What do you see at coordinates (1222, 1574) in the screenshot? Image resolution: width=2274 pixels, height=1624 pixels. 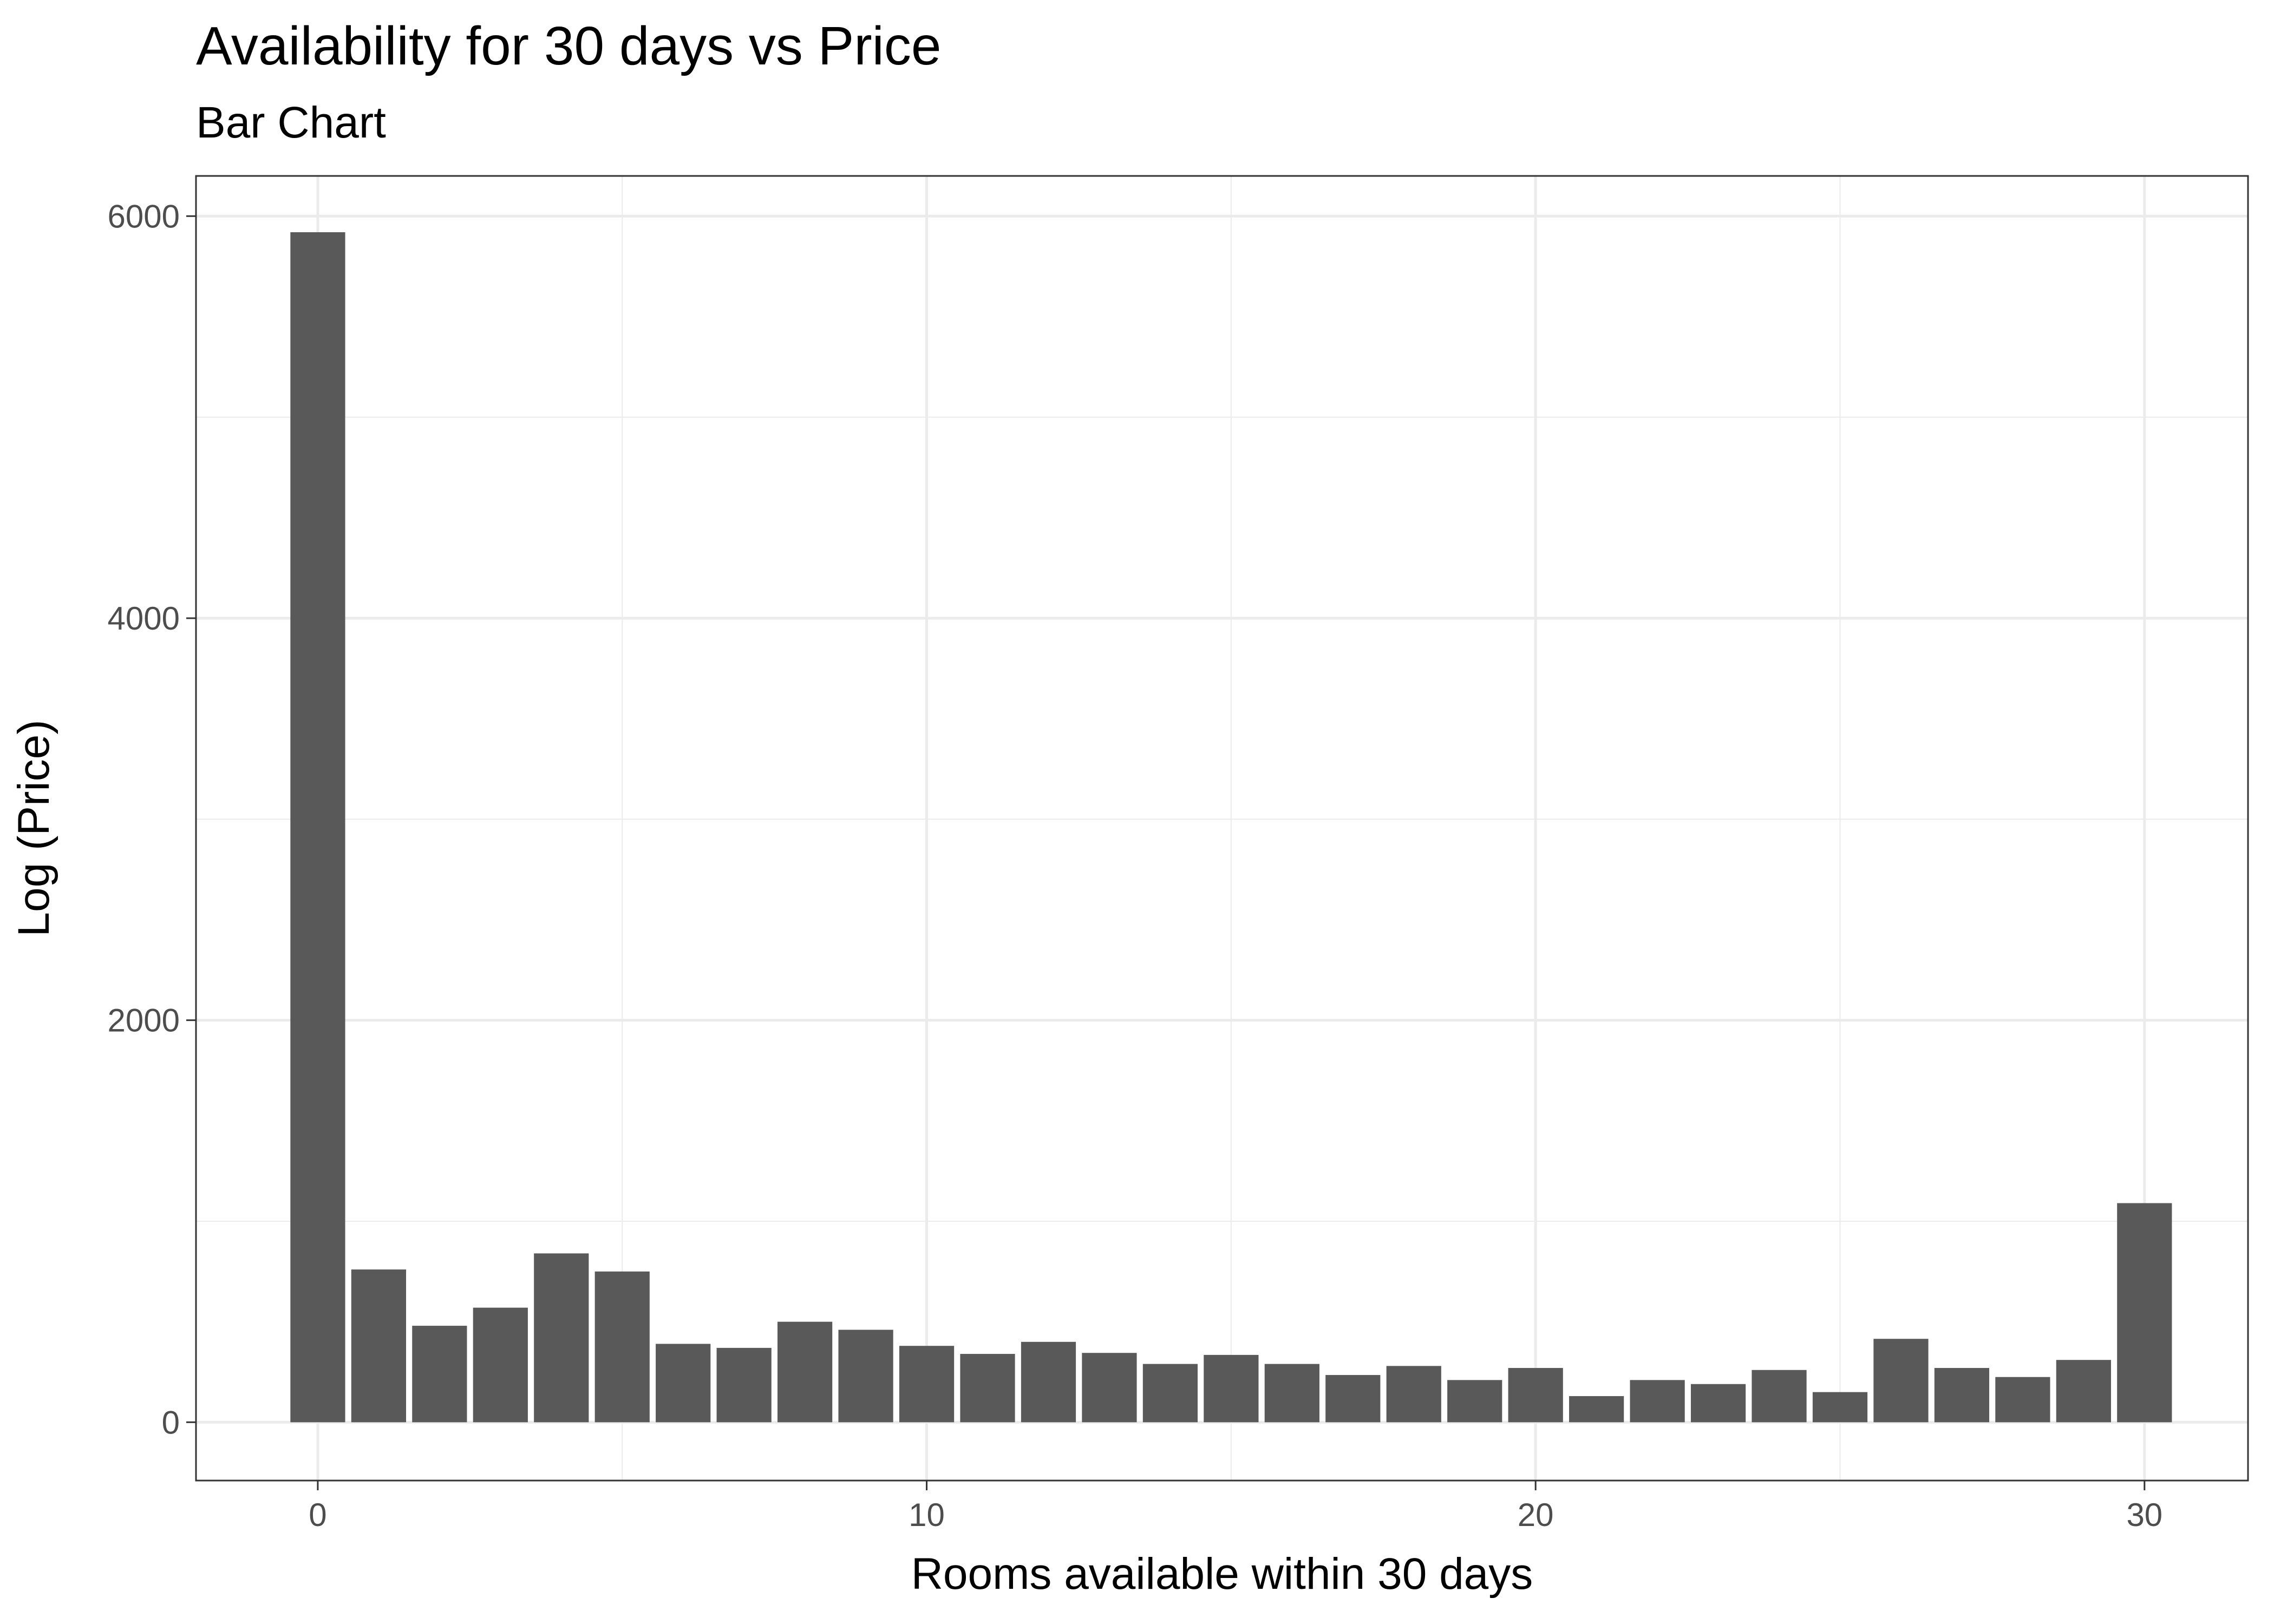 I see `x-axis-title: Rooms available within 30 days` at bounding box center [1222, 1574].